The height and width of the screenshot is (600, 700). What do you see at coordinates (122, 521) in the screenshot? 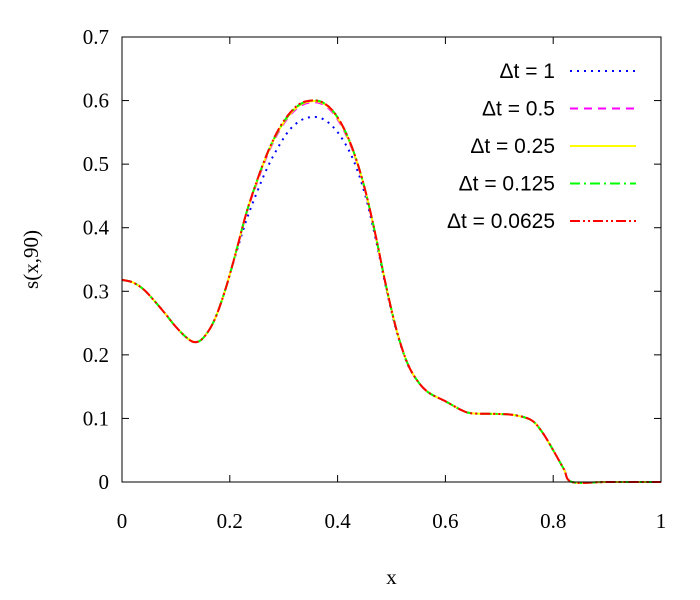
I see `x-tick-label: 0` at bounding box center [122, 521].